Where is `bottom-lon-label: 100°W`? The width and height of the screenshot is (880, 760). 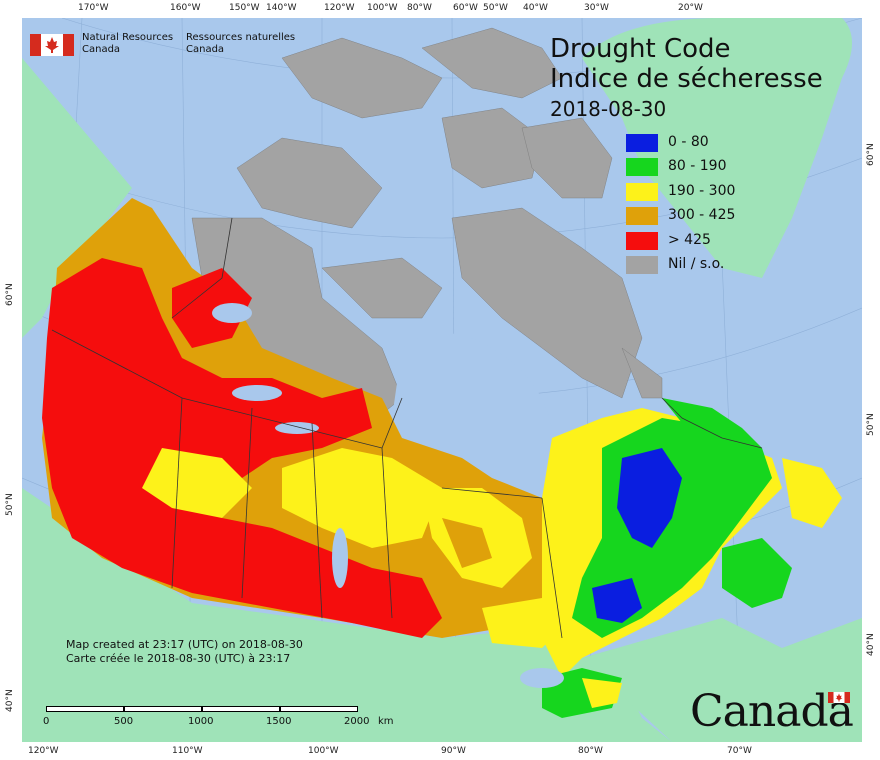
bottom-lon-label: 100°W is located at coordinates (323, 751).